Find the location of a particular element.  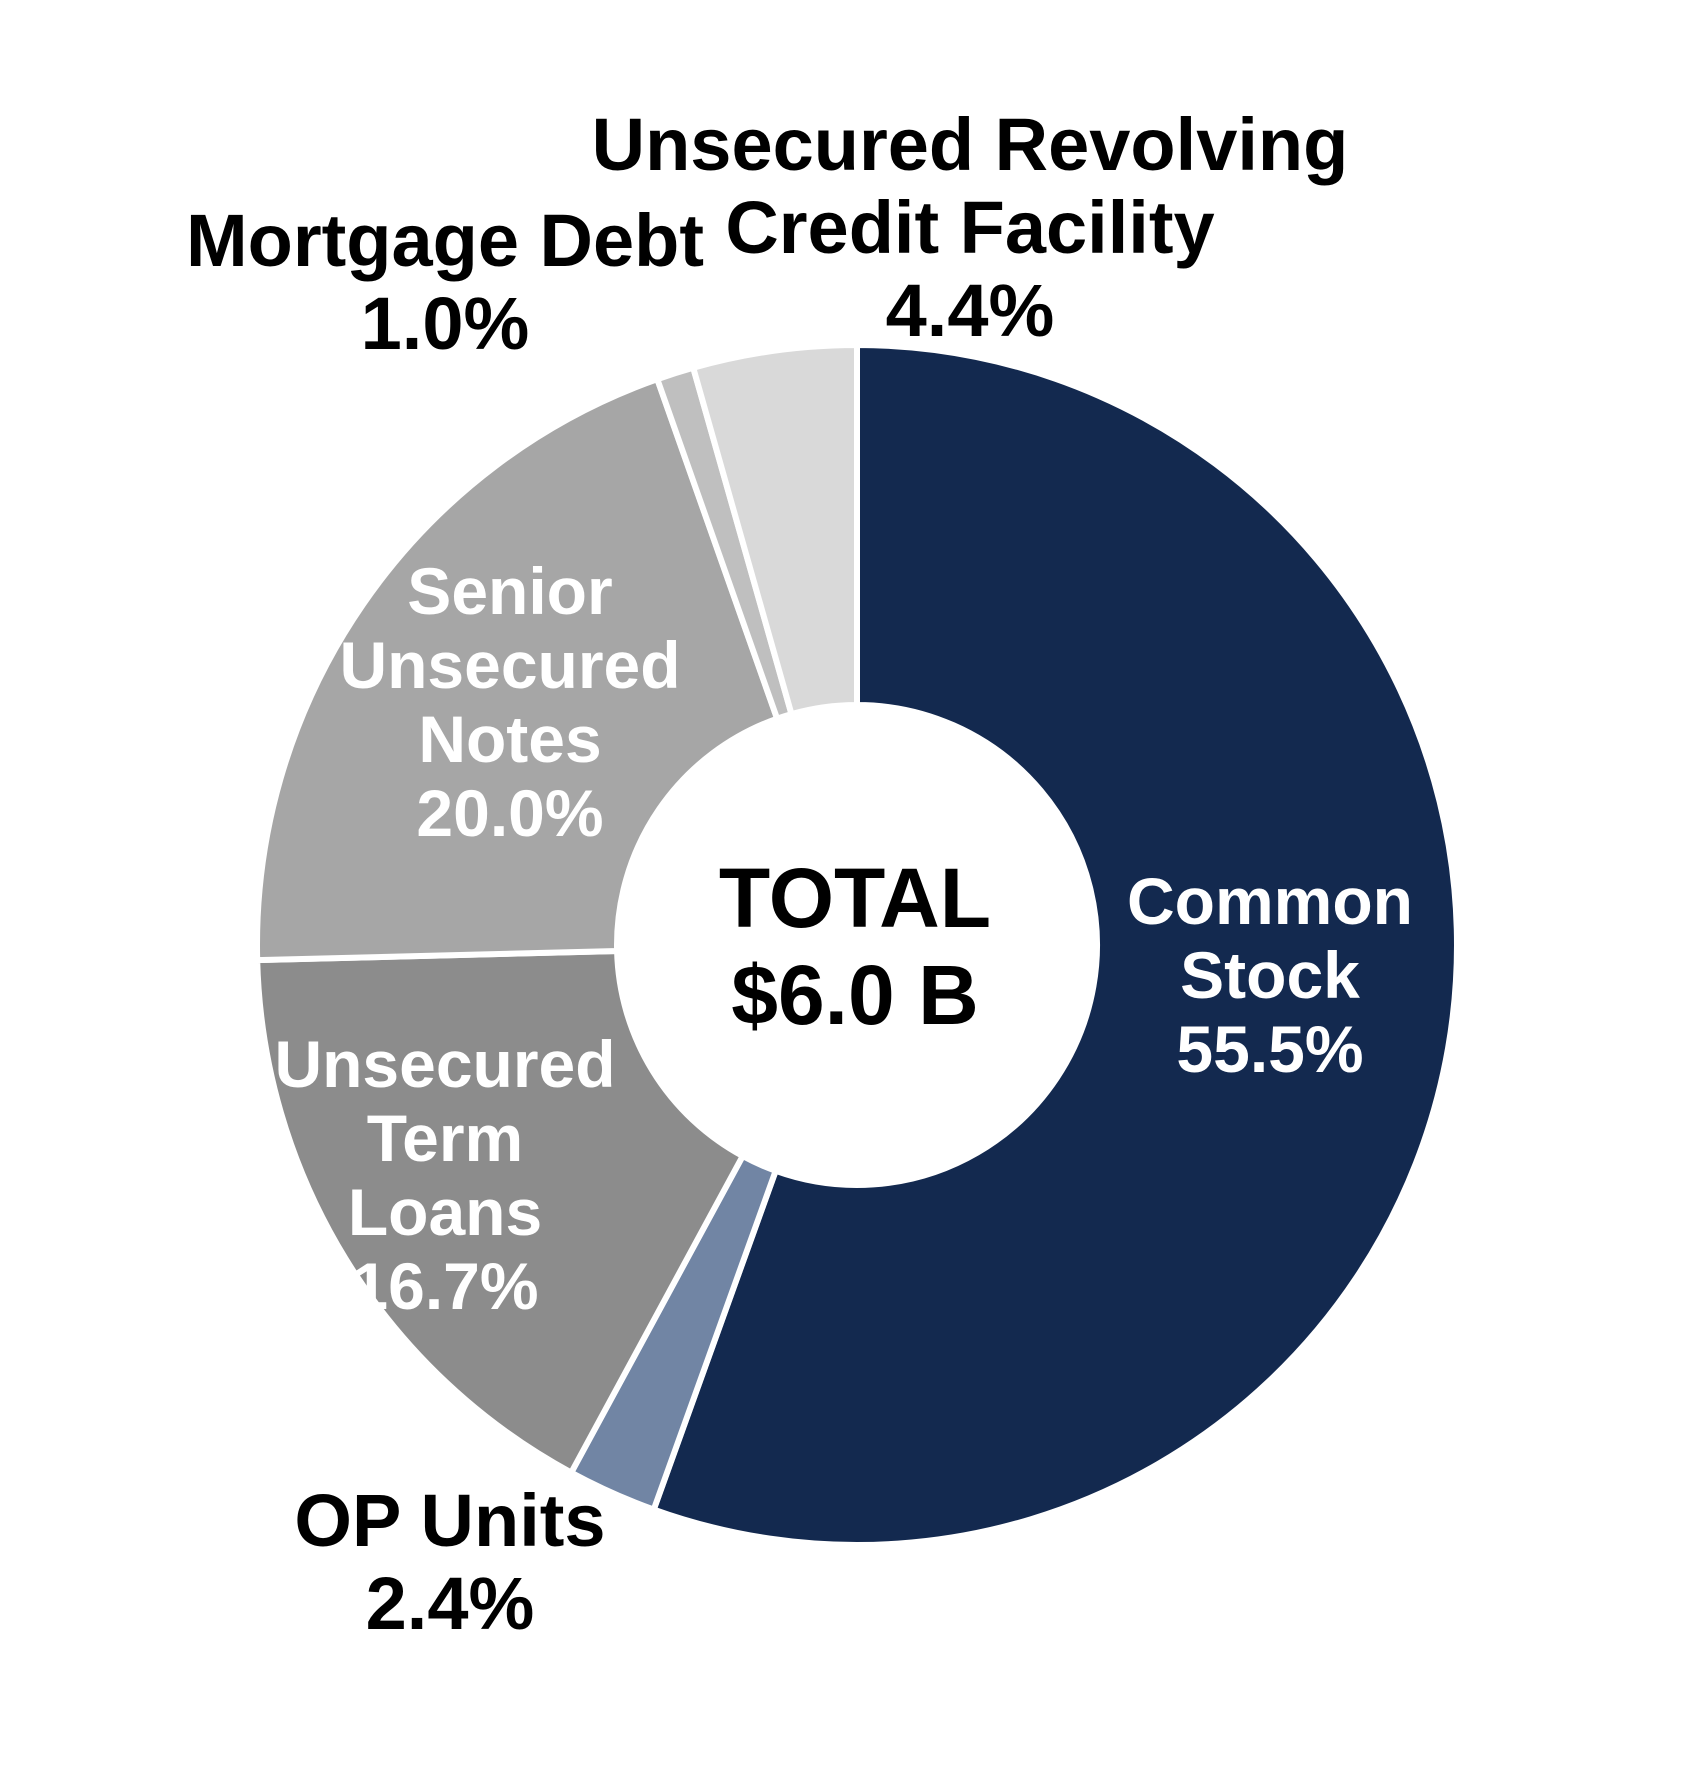

slice-label-text: Unsecured Term Loans is located at coordinates (445, 1138).